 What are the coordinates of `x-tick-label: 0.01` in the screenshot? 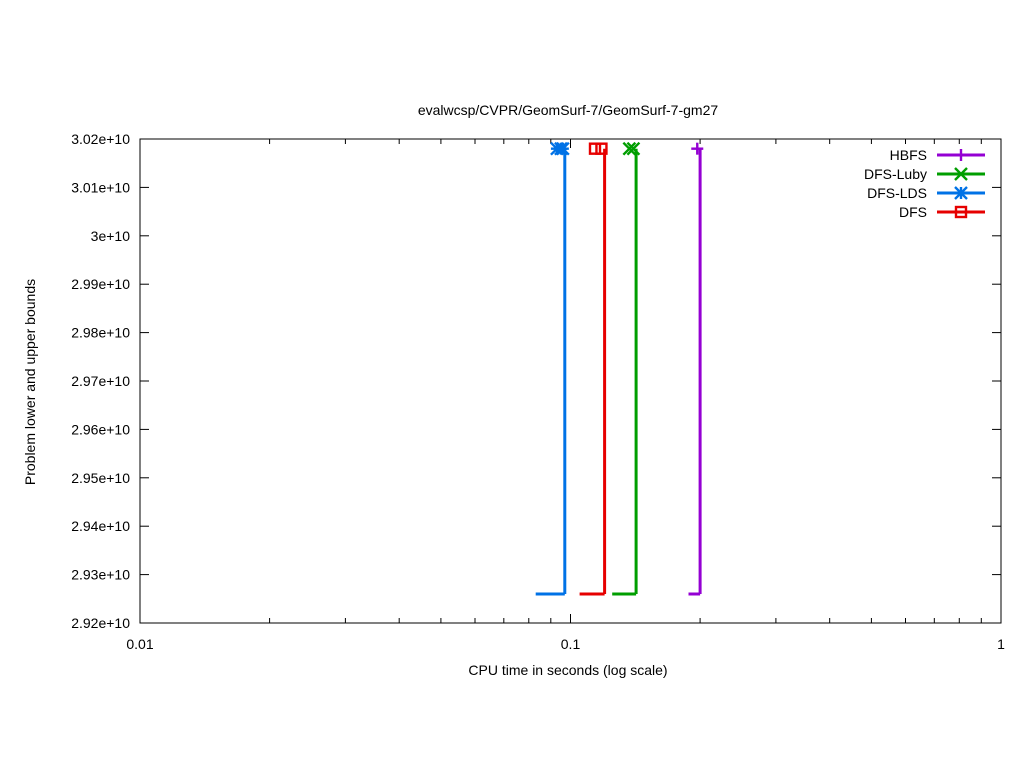 It's located at (139, 644).